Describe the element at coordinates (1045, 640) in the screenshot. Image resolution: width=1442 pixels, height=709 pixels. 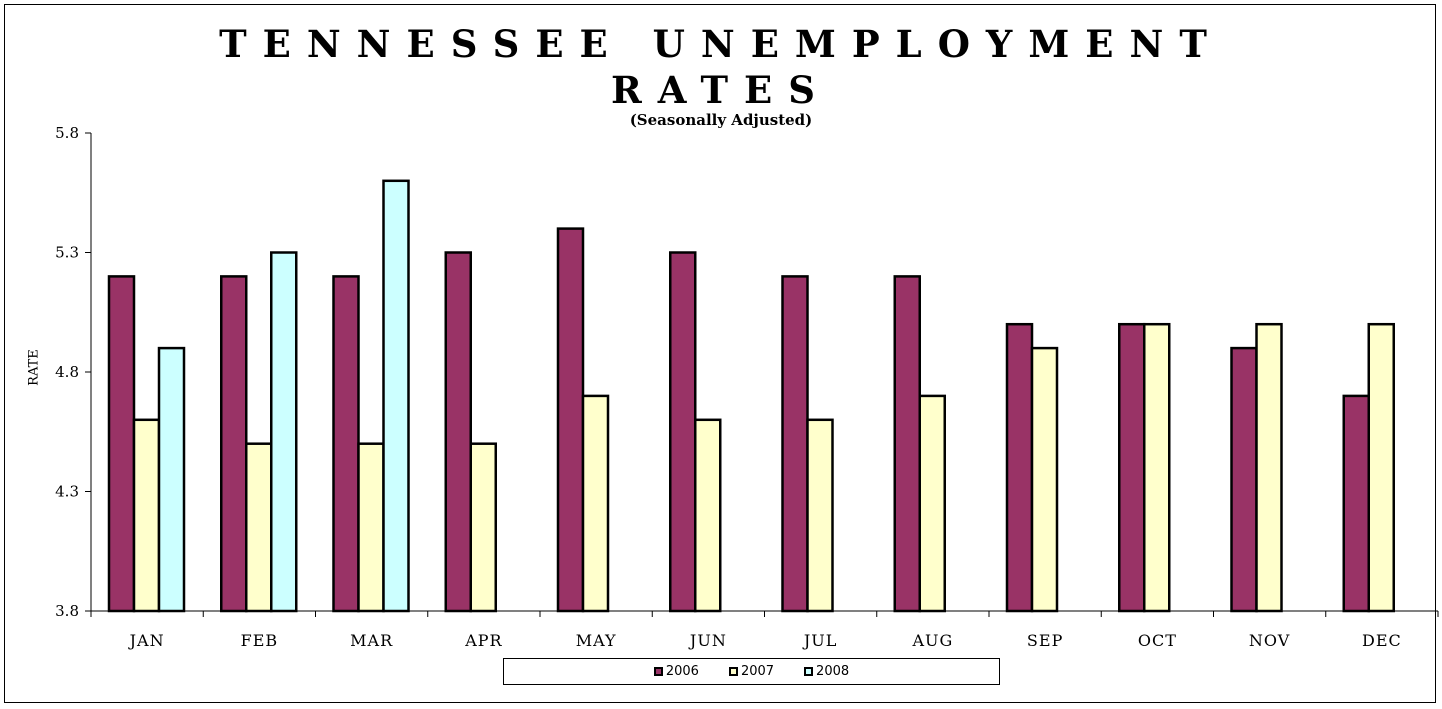
I see `x-tick-label-sep: SEP` at that location.